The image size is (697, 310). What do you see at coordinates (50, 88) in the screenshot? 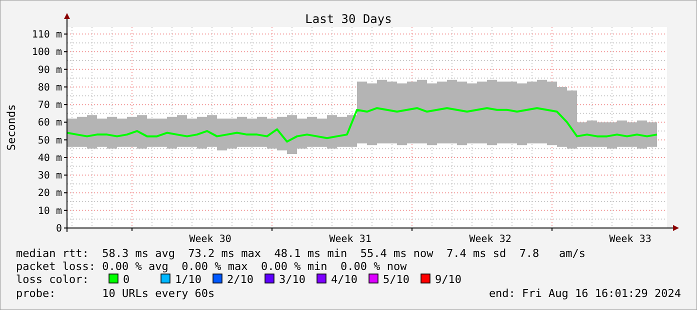
I see `y-tick-label: 80 m` at bounding box center [50, 88].